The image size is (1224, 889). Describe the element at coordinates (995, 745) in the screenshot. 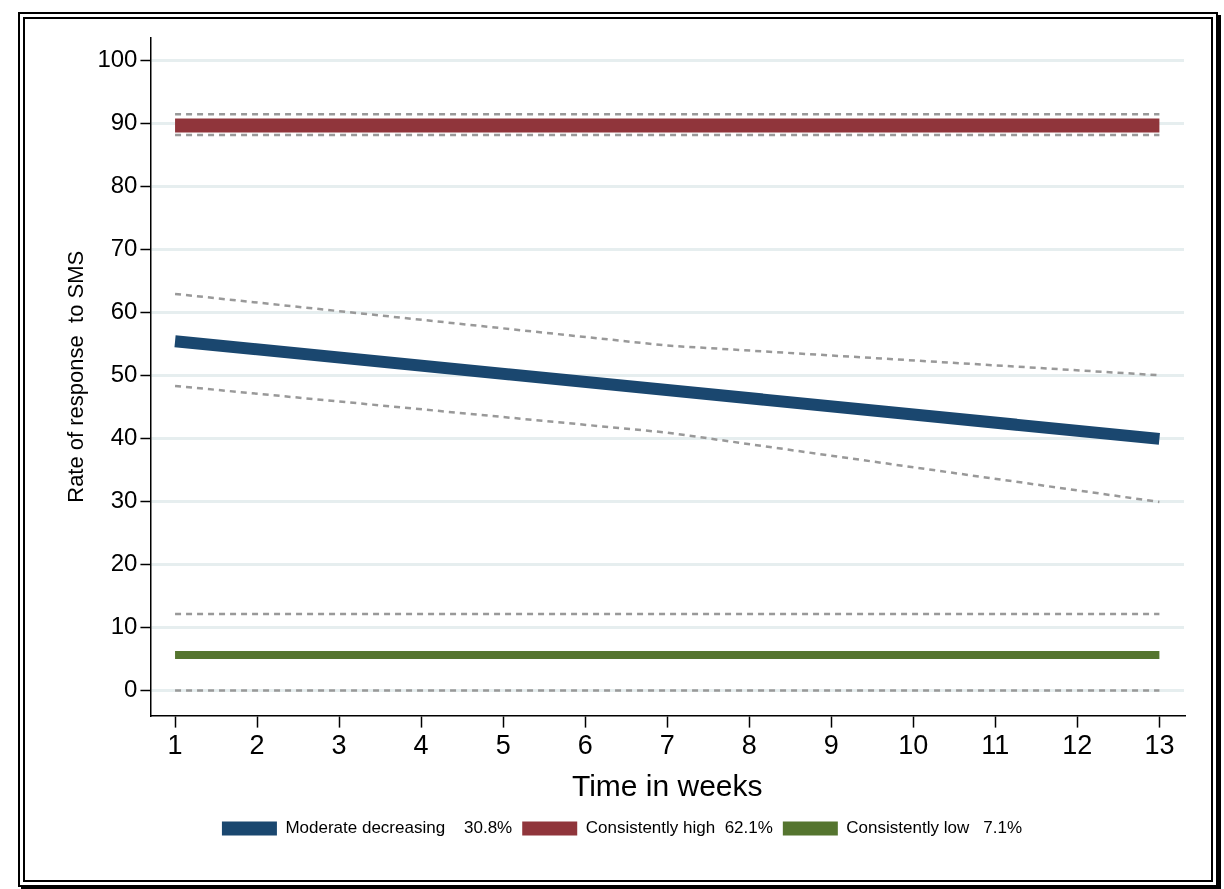

I see `x-tick-label: 11` at that location.